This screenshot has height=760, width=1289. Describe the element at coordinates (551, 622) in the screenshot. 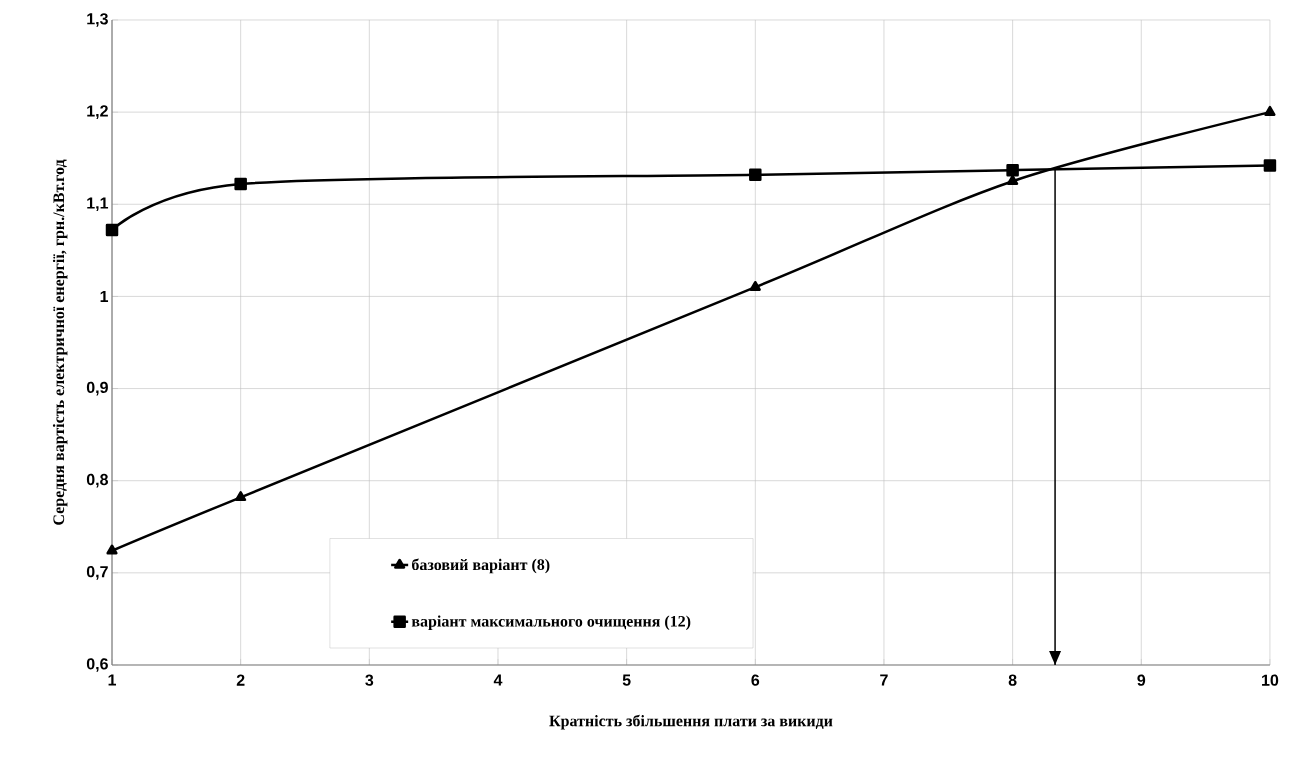

I see `legend-label: варіант максимального очищення (12)` at that location.